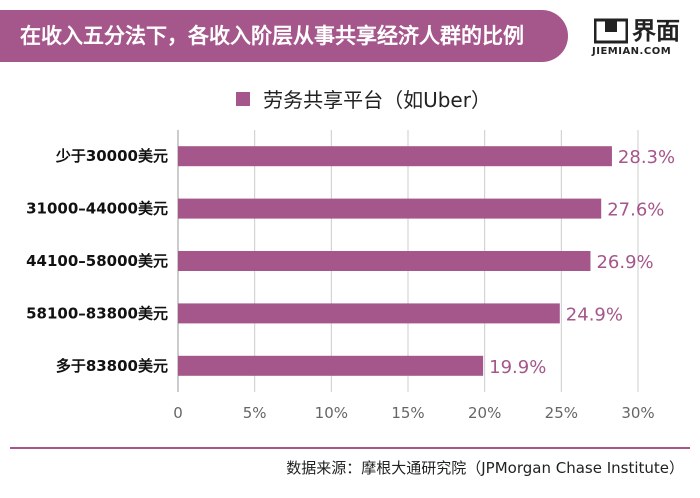 The width and height of the screenshot is (700, 498). I want to click on legend: 劳务共享平台（如Uber）, so click(363, 98).